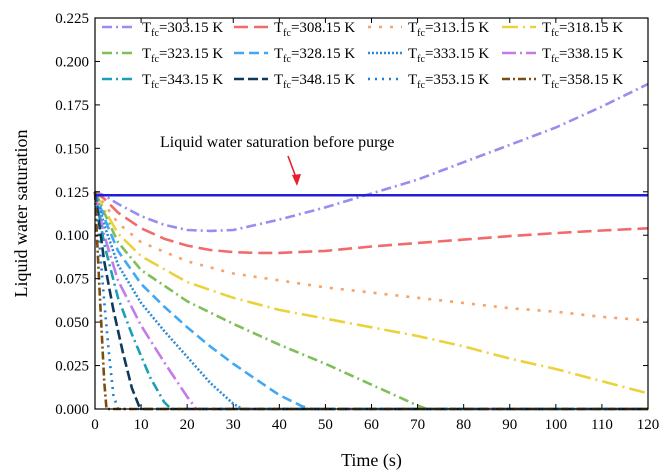 This screenshot has width=666, height=472. I want to click on legend-label-3: Tfc=313.15 K, so click(448, 29).